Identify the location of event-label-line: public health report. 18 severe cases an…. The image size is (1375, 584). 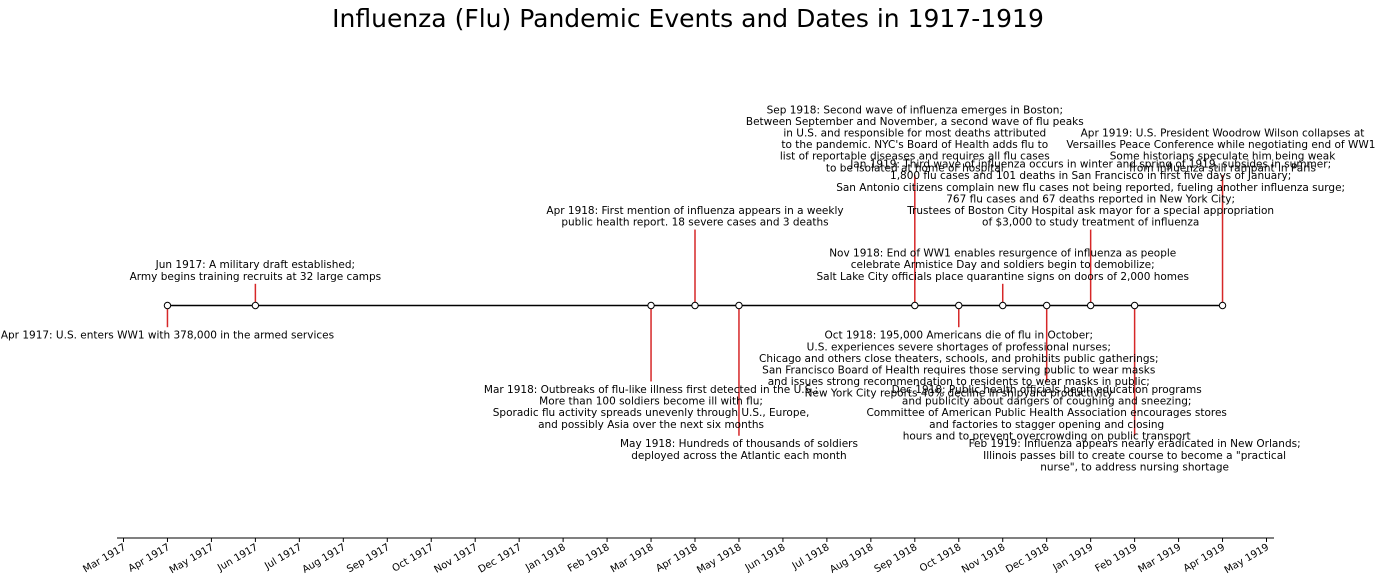
(694, 223).